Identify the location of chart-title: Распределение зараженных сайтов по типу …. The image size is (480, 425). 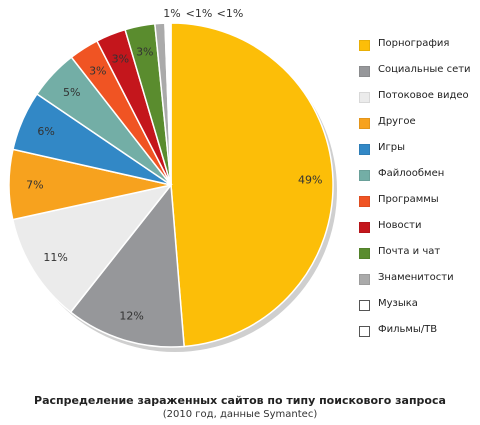
(240, 400).